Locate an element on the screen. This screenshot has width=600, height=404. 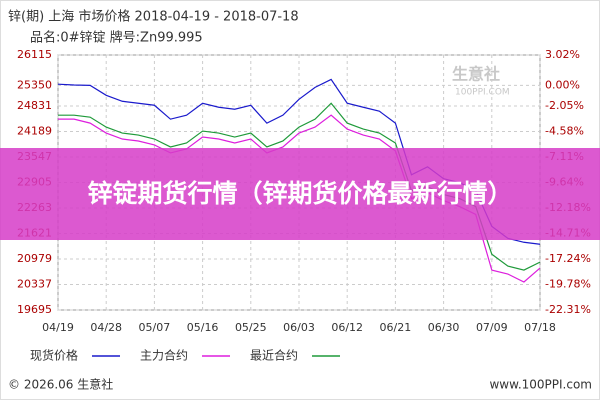
y2-tick-label: 0.00% is located at coordinates (562, 84).